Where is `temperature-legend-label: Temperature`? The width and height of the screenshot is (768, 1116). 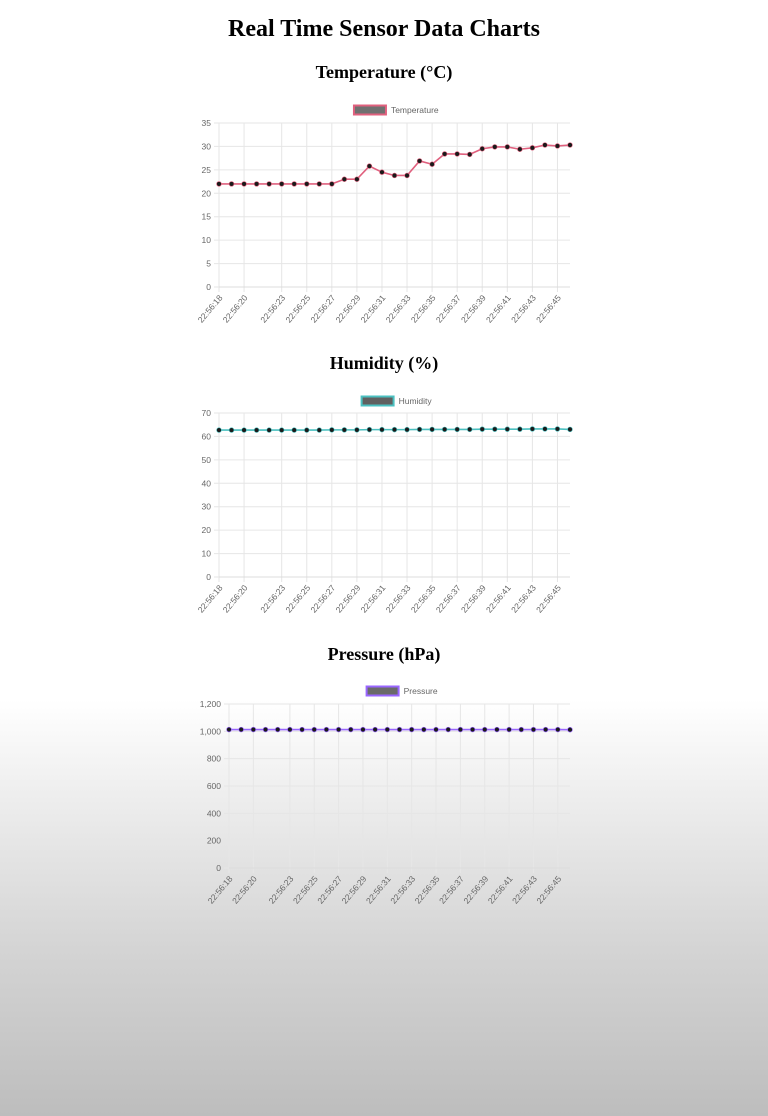
temperature-legend-label: Temperature is located at coordinates (415, 110).